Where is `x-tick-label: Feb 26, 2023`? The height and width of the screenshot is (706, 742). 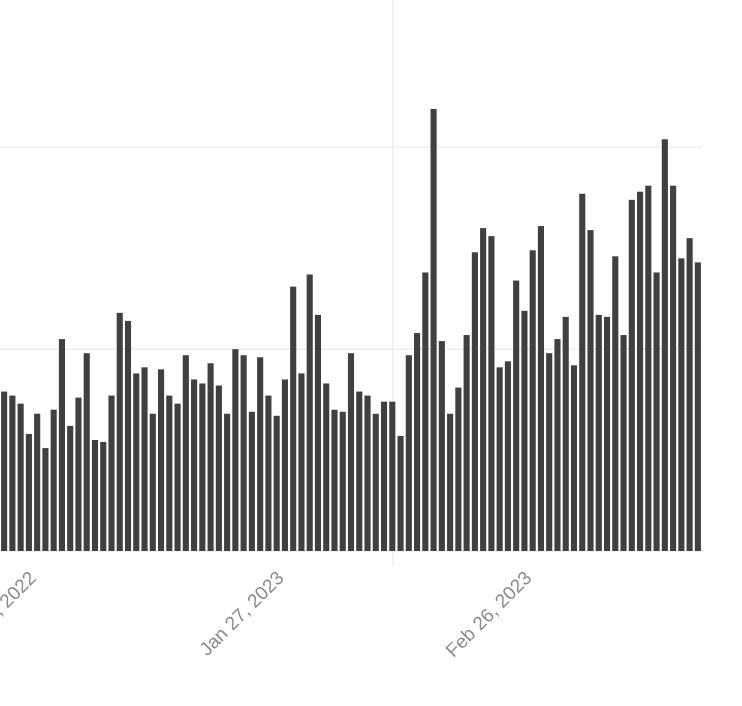
x-tick-label: Feb 26, 2023 is located at coordinates (489, 615).